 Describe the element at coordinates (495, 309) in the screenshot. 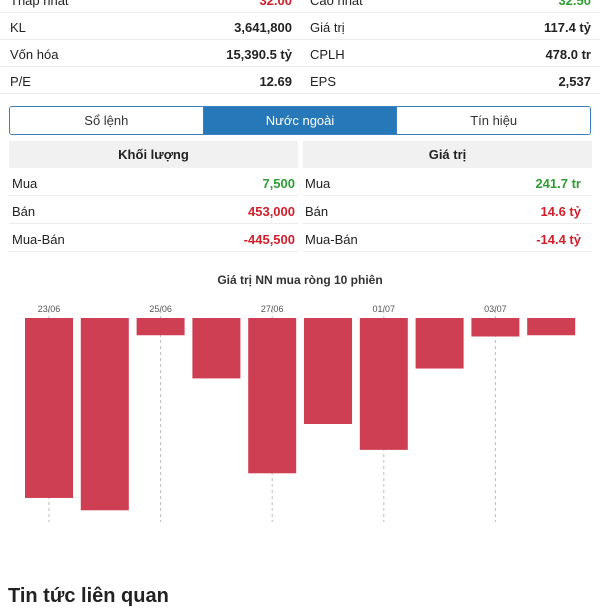

I see `x-tick-label: 03/07` at that location.